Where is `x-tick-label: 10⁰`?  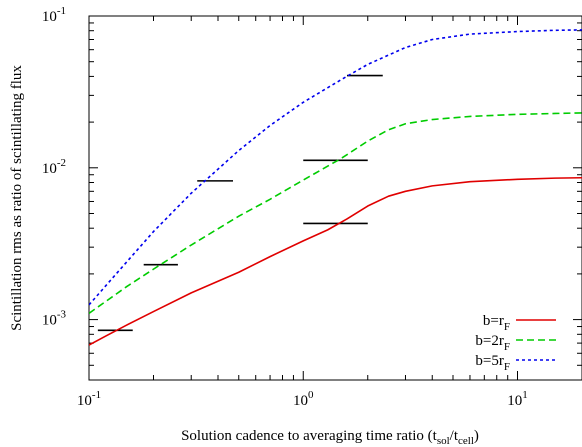
x-tick-label: 10⁰ is located at coordinates (303, 399).